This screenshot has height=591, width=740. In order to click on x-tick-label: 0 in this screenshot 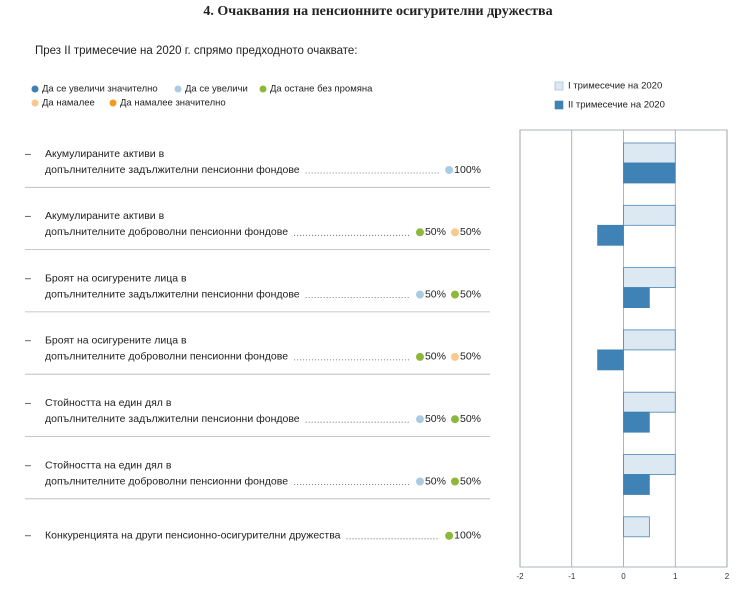, I will do `click(623, 576)`.